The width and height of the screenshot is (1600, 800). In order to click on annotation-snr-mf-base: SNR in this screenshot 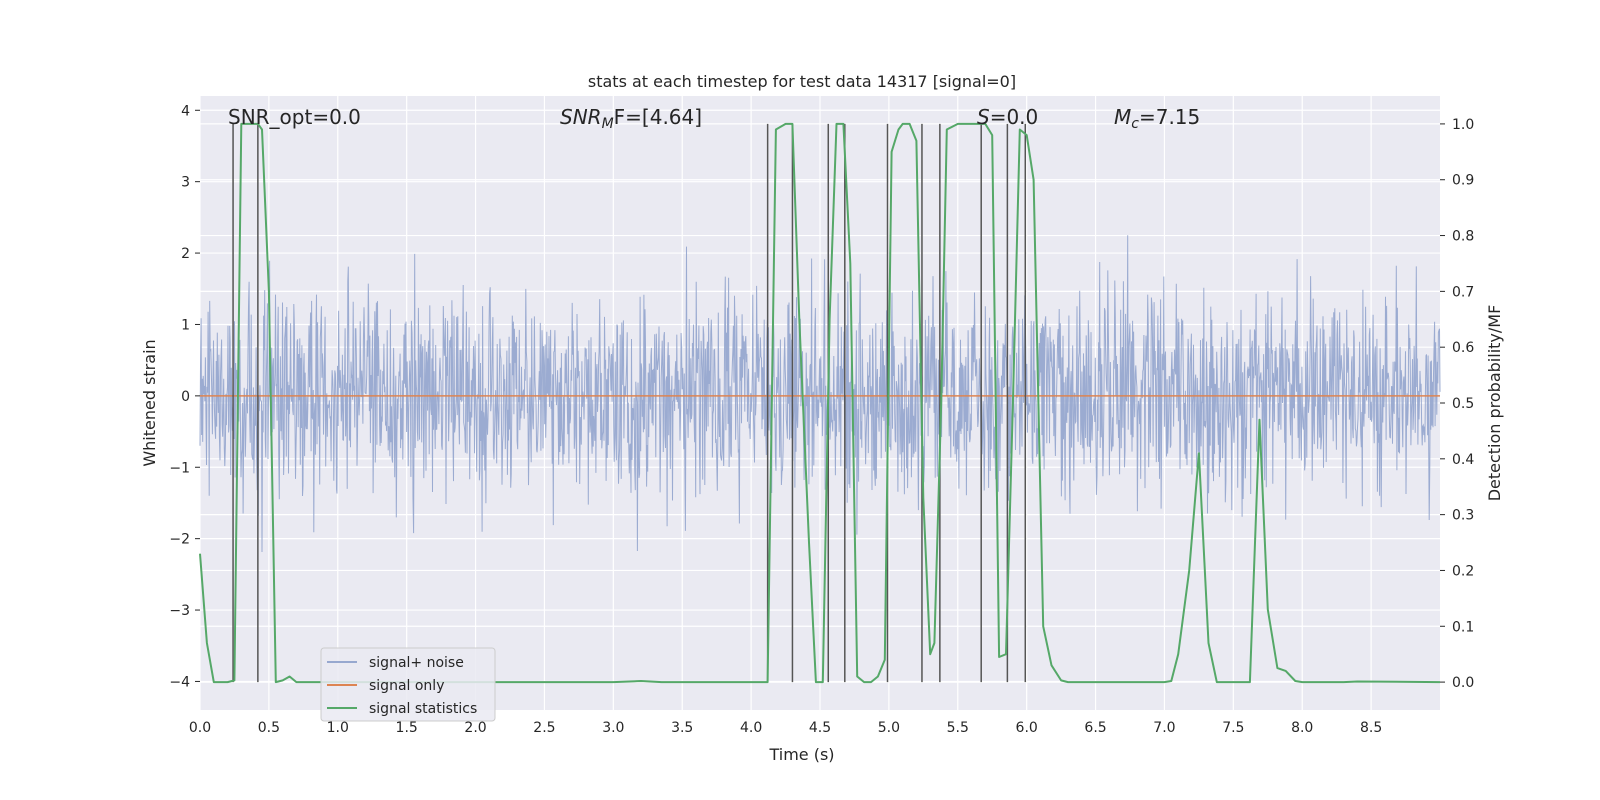, I will do `click(581, 117)`.